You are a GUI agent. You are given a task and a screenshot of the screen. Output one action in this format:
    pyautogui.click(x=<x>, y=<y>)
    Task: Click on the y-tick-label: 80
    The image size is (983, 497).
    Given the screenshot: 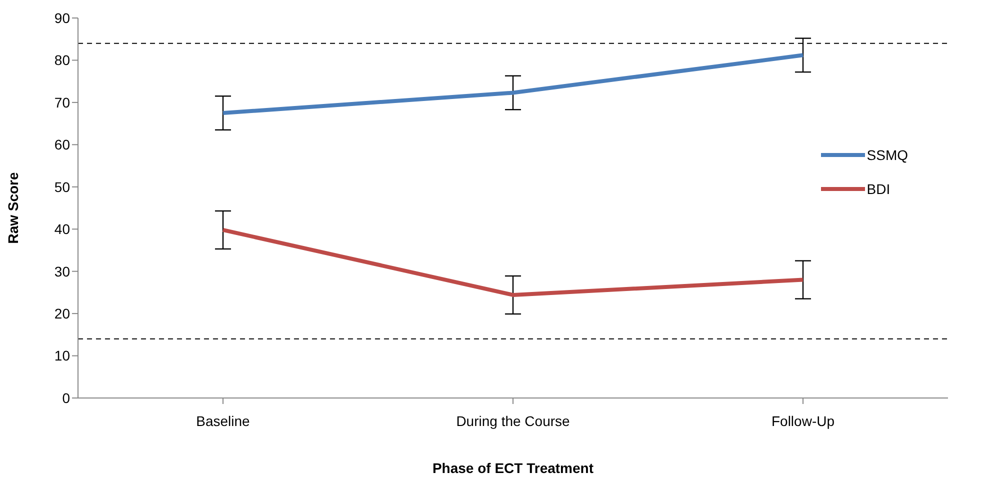 What is the action you would take?
    pyautogui.click(x=62, y=60)
    